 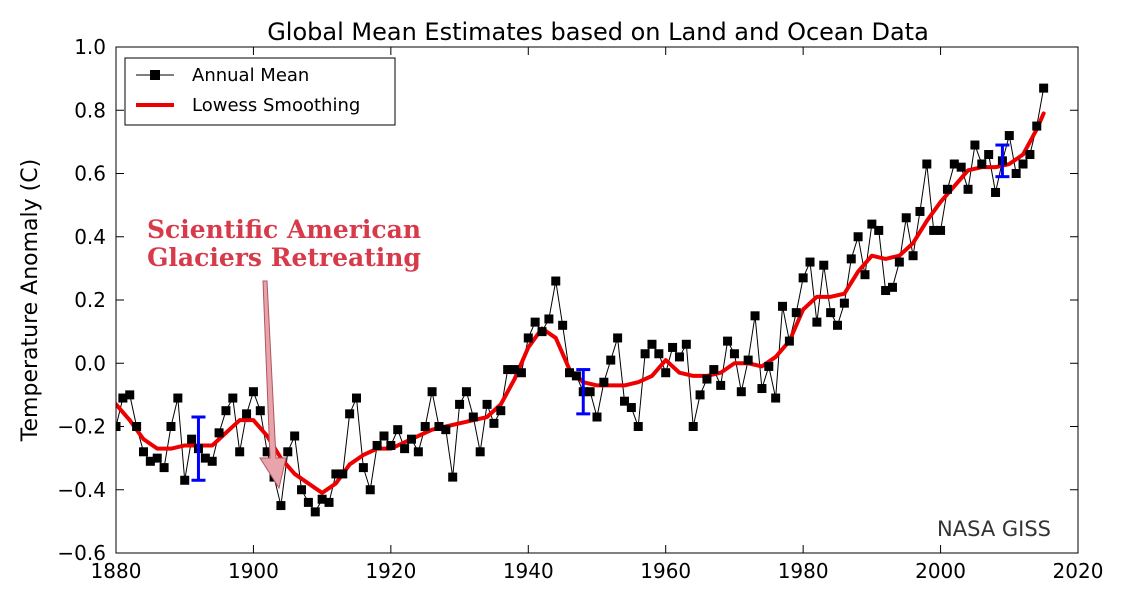 I want to click on x-tick-label: 1940, so click(x=528, y=571).